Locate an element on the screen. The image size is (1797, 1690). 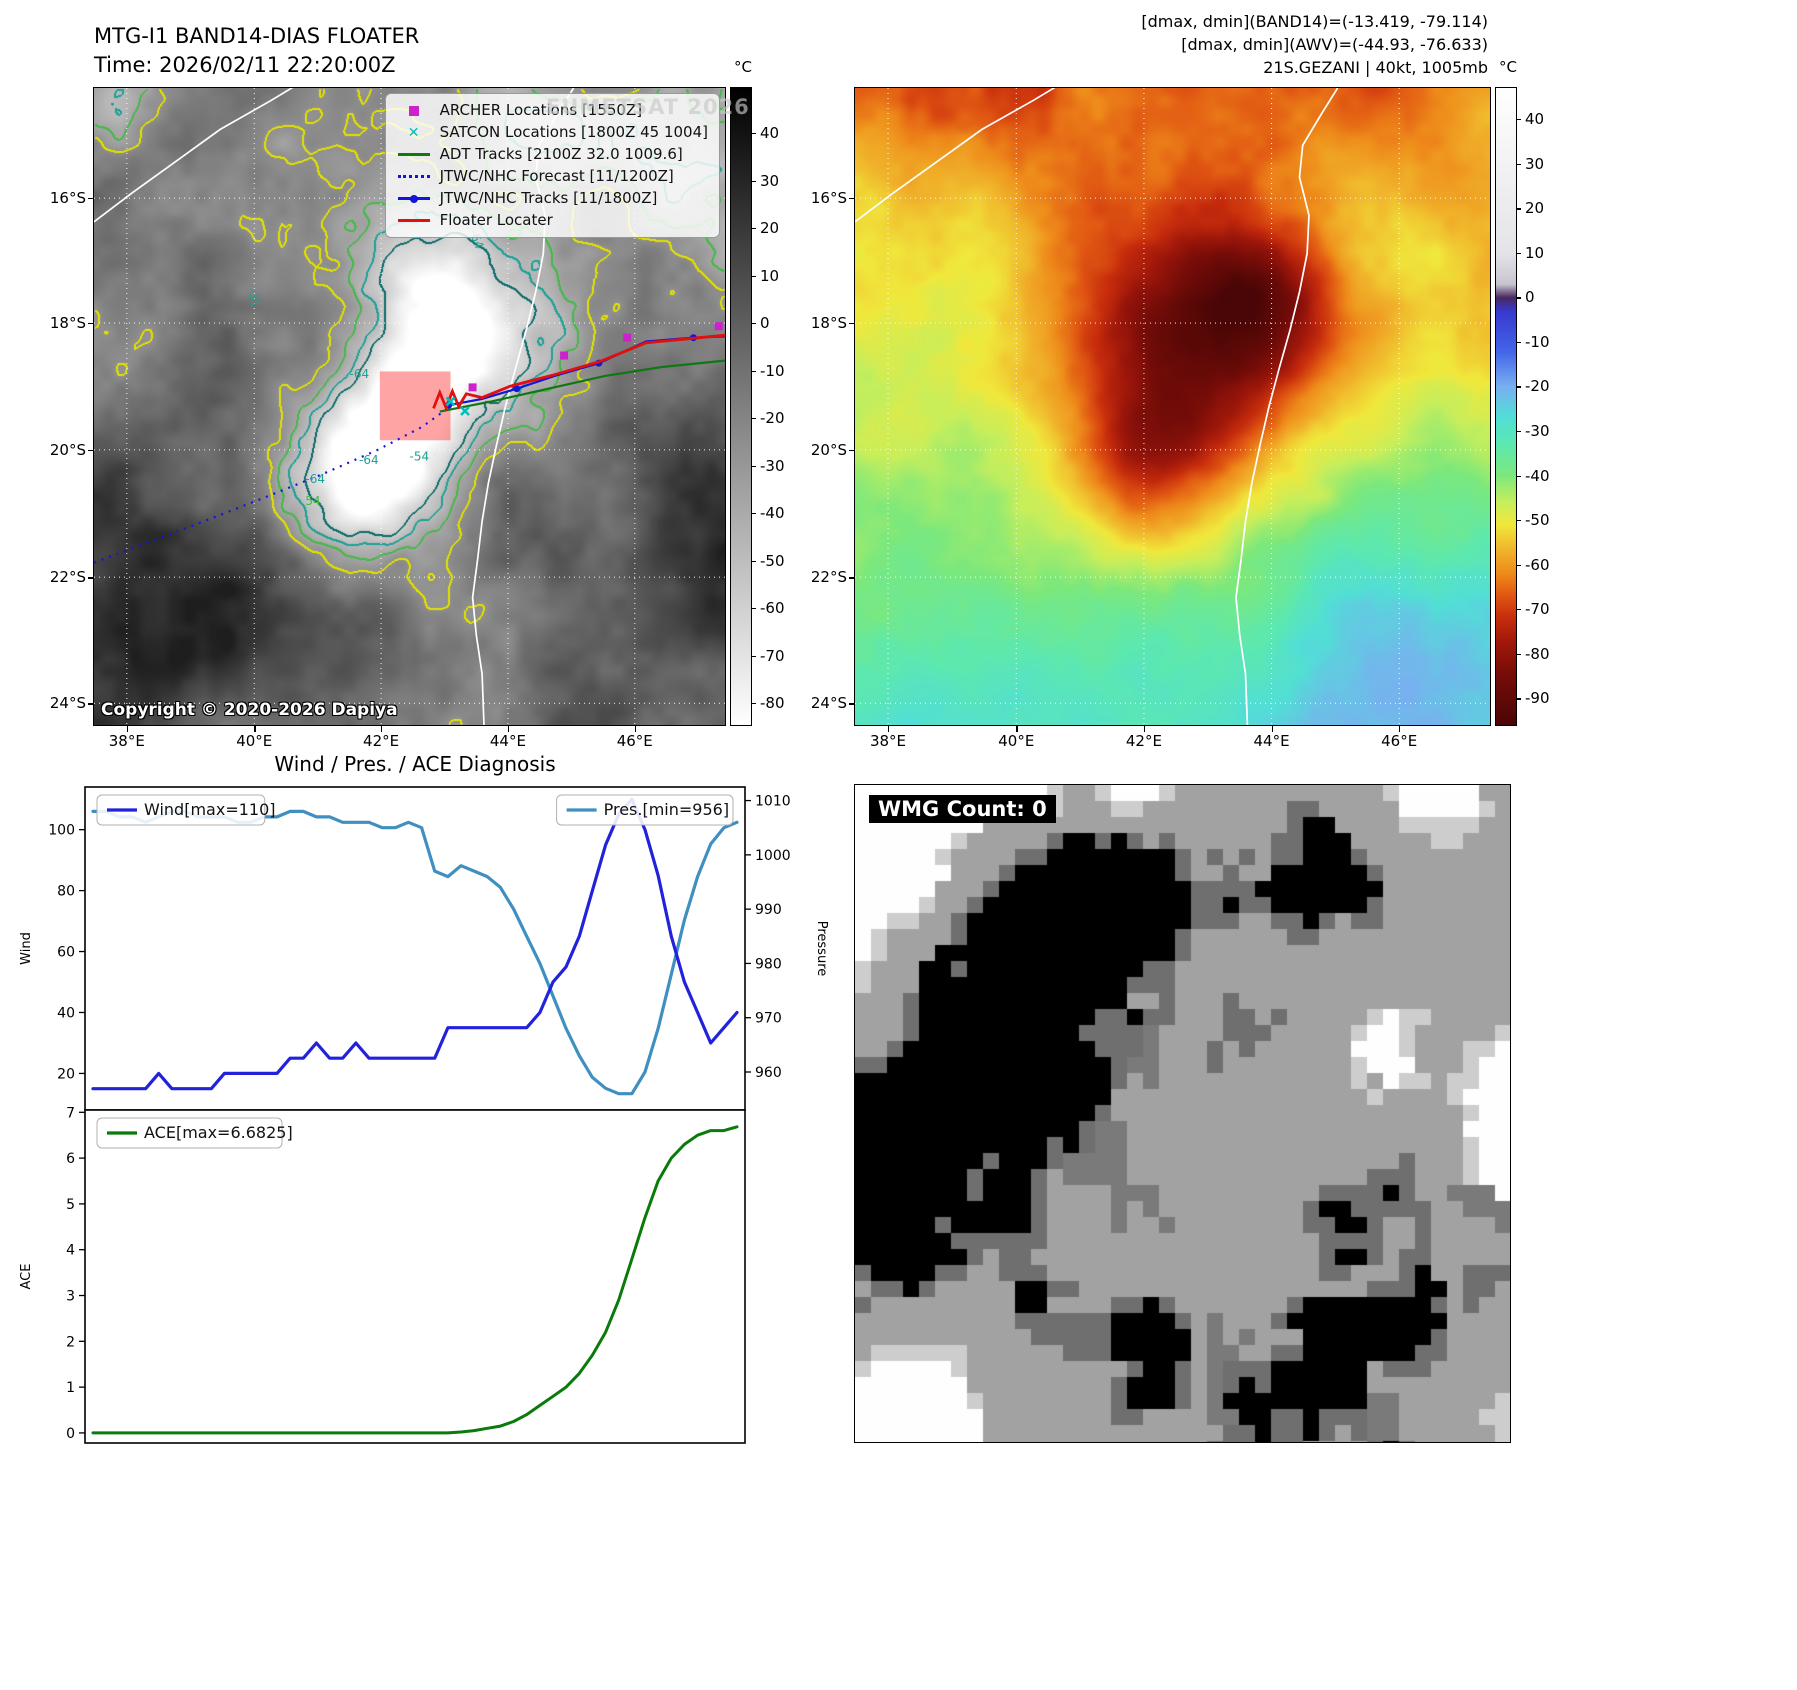
y-tick-label: 5 is located at coordinates (70, 1205).